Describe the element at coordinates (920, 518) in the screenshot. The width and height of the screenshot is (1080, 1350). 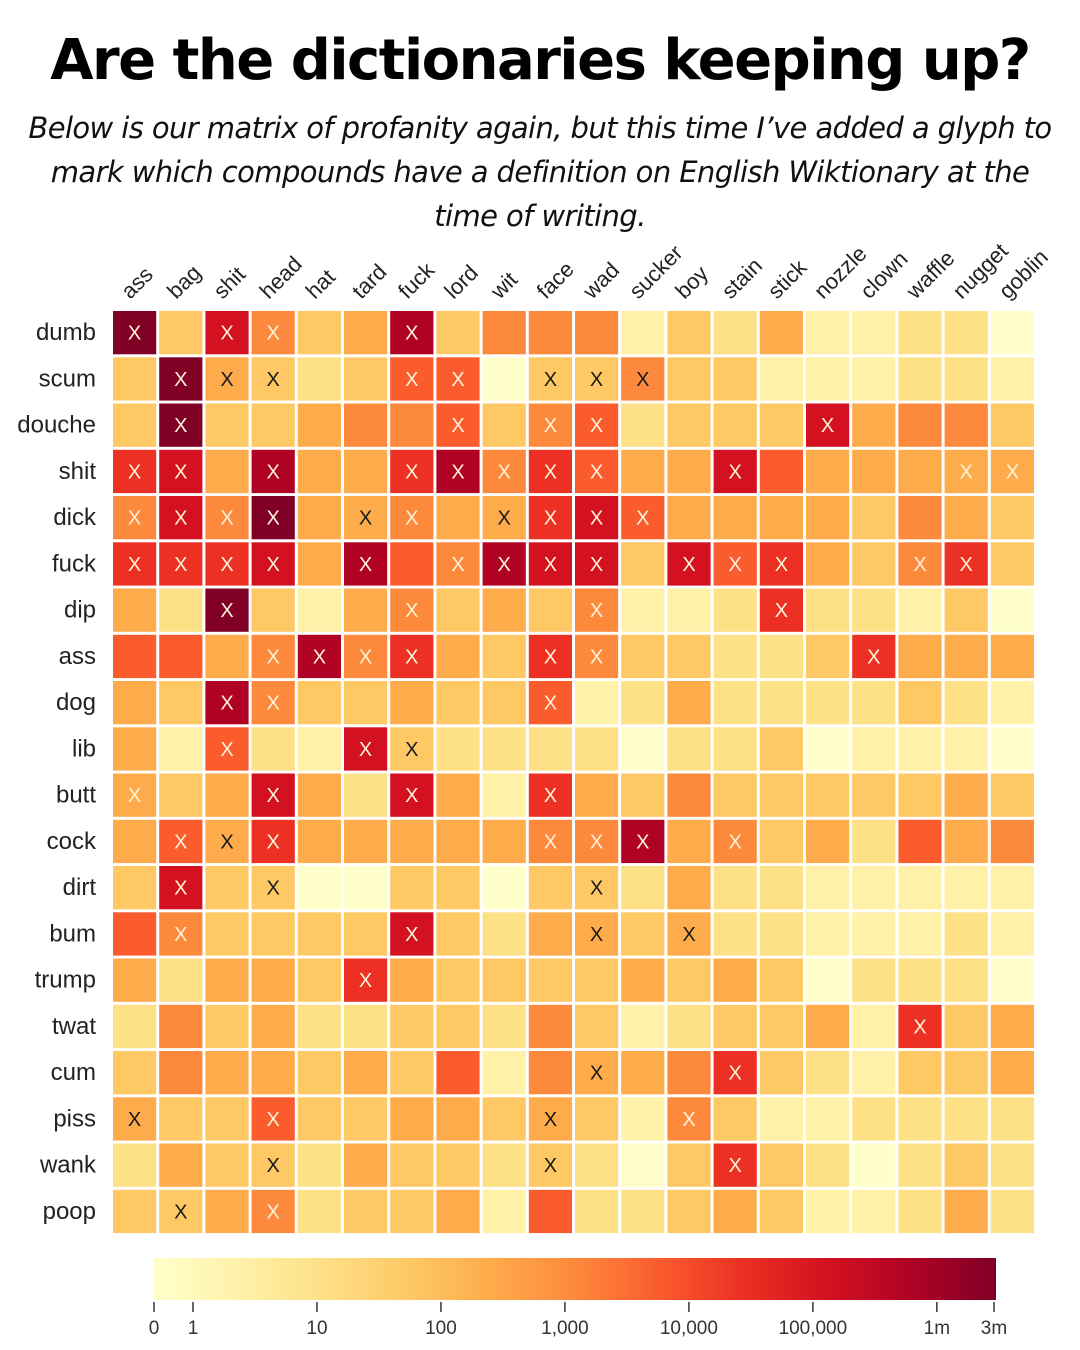
I see `heatmap-cell-dick-waffle` at that location.